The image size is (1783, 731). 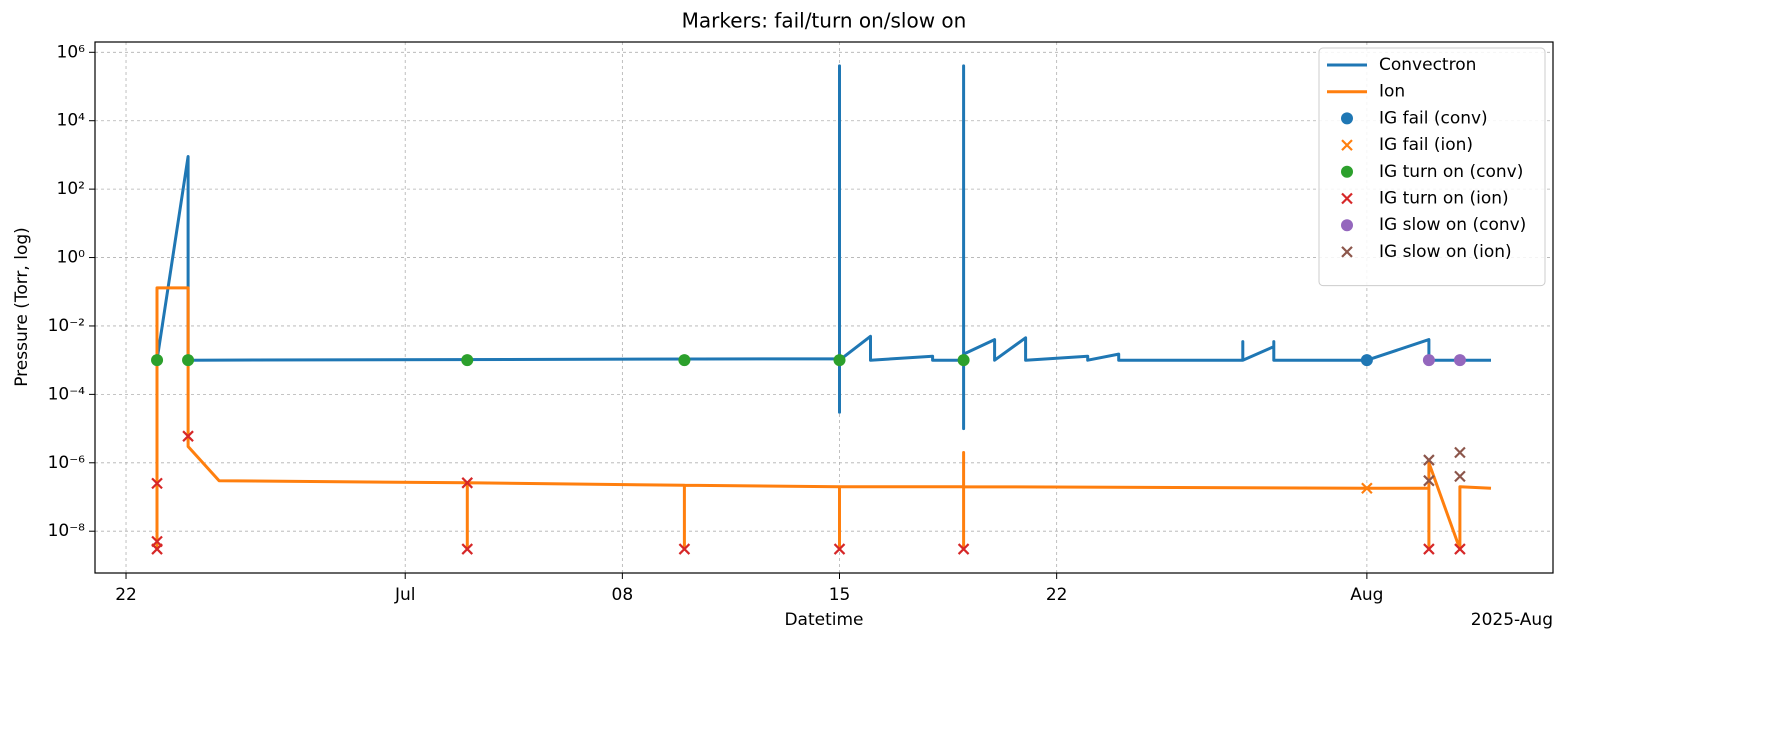 What do you see at coordinates (1366, 595) in the screenshot?
I see `x-tick-label: Aug` at bounding box center [1366, 595].